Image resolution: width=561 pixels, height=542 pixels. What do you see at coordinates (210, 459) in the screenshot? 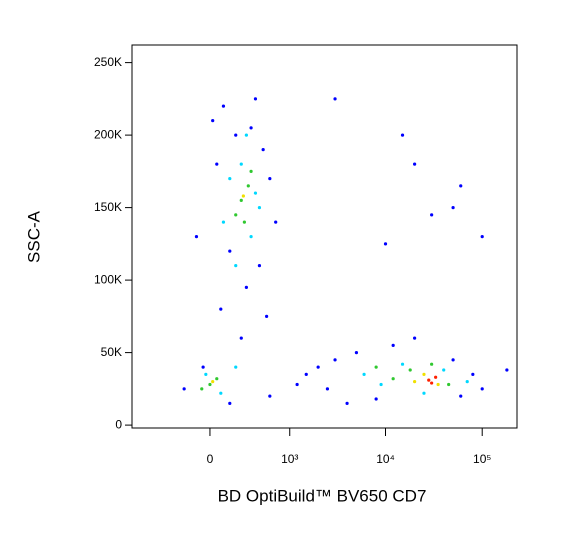
I see `x-tick-label: 0` at bounding box center [210, 459].